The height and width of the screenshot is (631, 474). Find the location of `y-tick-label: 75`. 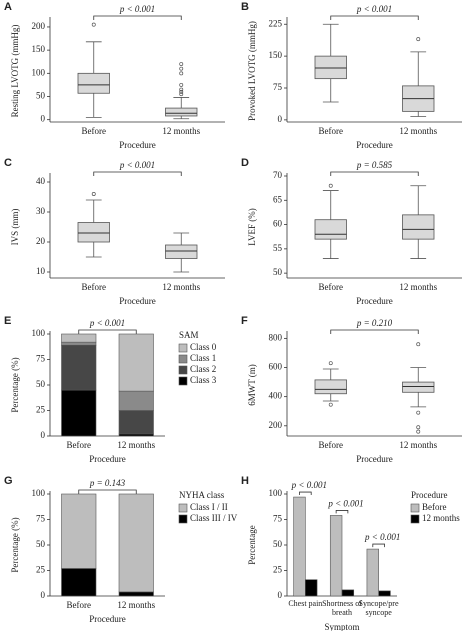

y-tick-label: 75 is located at coordinates (278, 519).